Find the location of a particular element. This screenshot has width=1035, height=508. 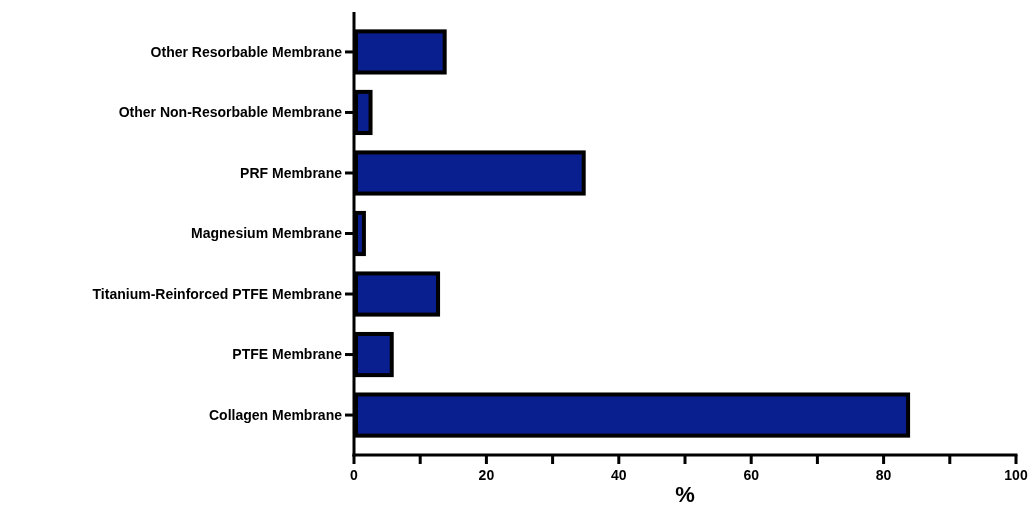

y-tick-label: PTFE Membrane is located at coordinates (287, 354).